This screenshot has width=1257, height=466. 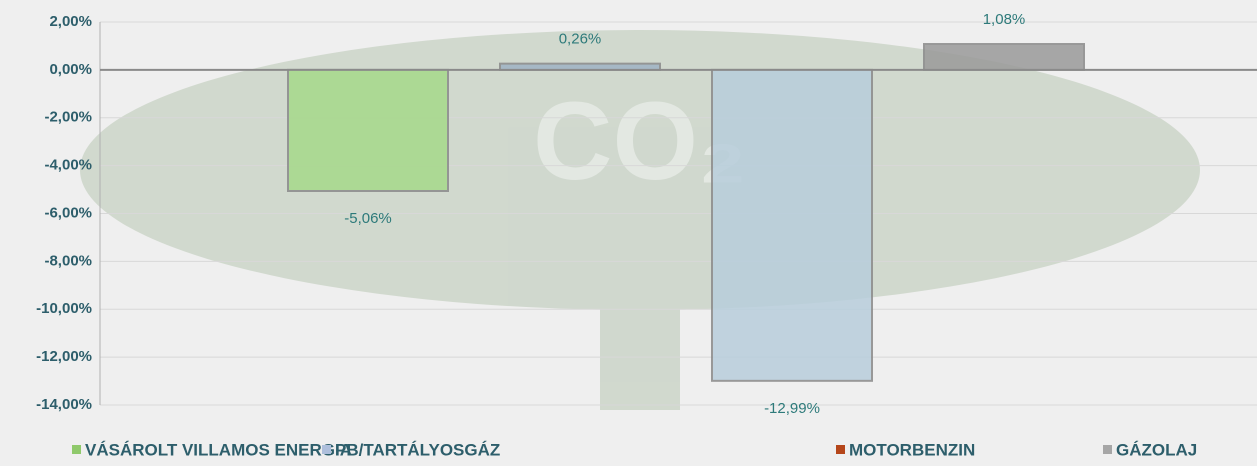 What do you see at coordinates (912, 449) in the screenshot?
I see `legend-label: MOTORBENZIN` at bounding box center [912, 449].